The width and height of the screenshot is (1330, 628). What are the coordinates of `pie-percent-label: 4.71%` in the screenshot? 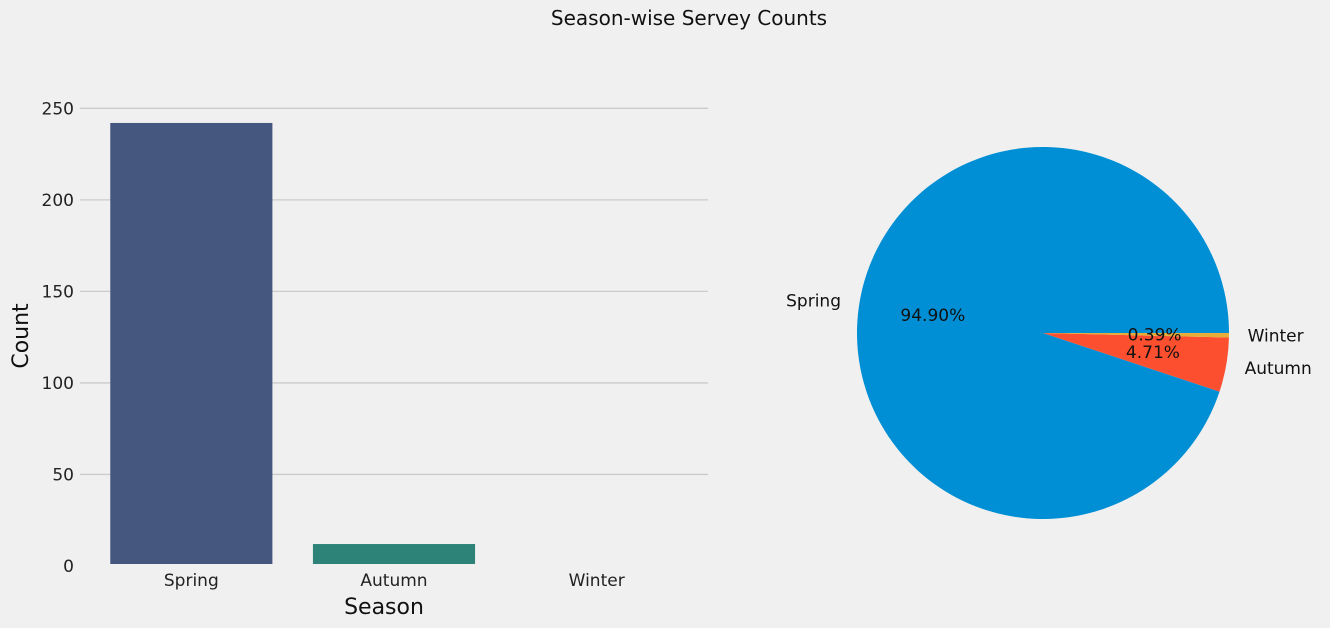 It's located at (1153, 353).